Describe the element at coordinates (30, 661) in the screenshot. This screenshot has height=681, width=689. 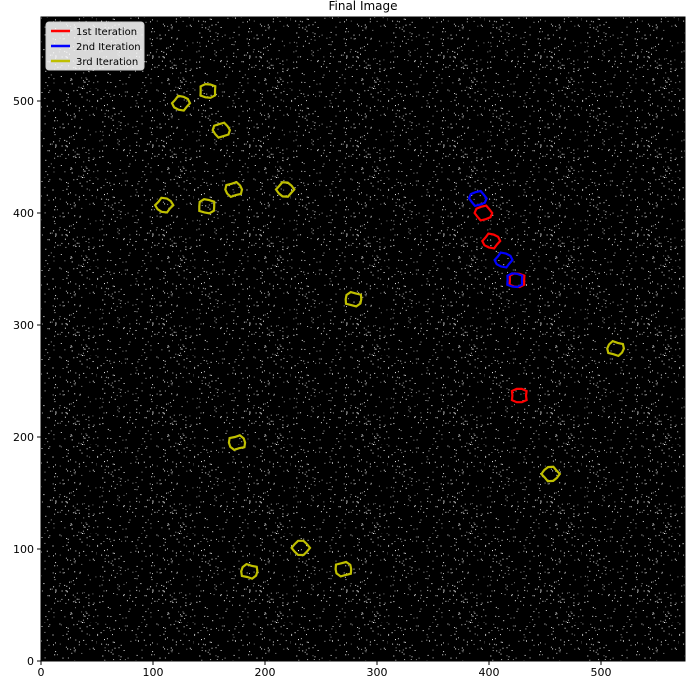
I see `y-tick-label: 0` at that location.